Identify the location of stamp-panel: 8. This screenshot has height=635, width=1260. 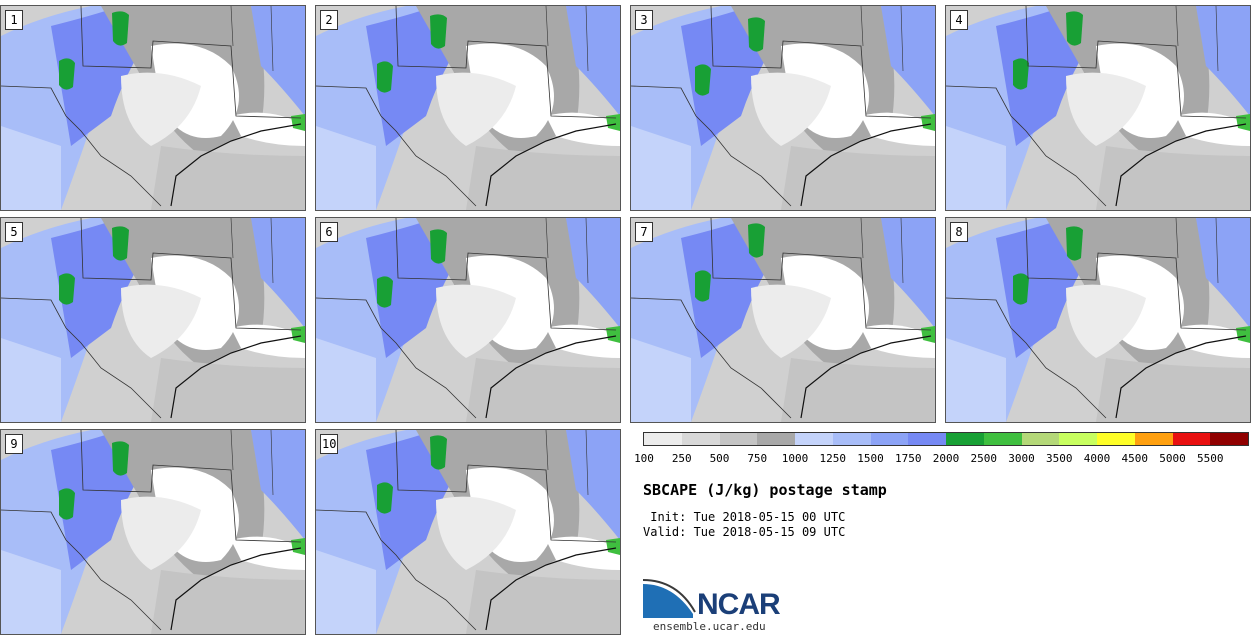
(1098, 320).